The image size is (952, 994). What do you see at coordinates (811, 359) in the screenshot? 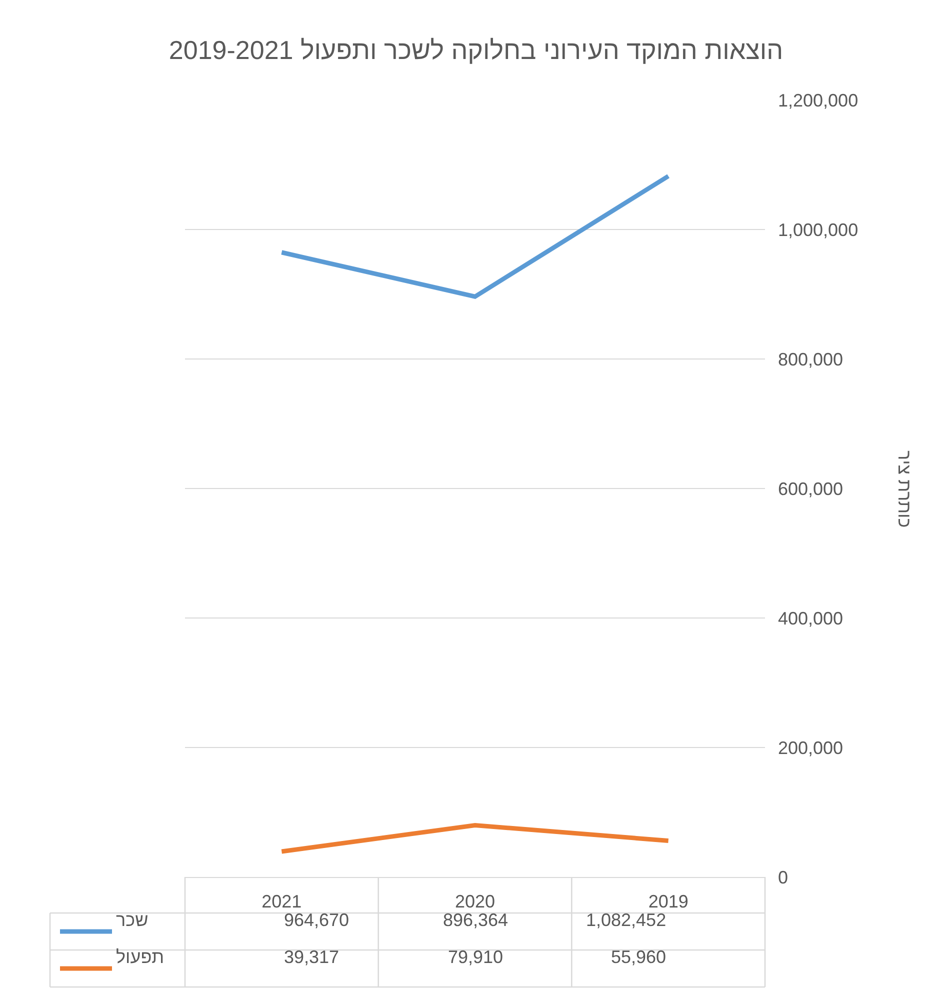
I see `y-tick-label: 800,000` at bounding box center [811, 359].